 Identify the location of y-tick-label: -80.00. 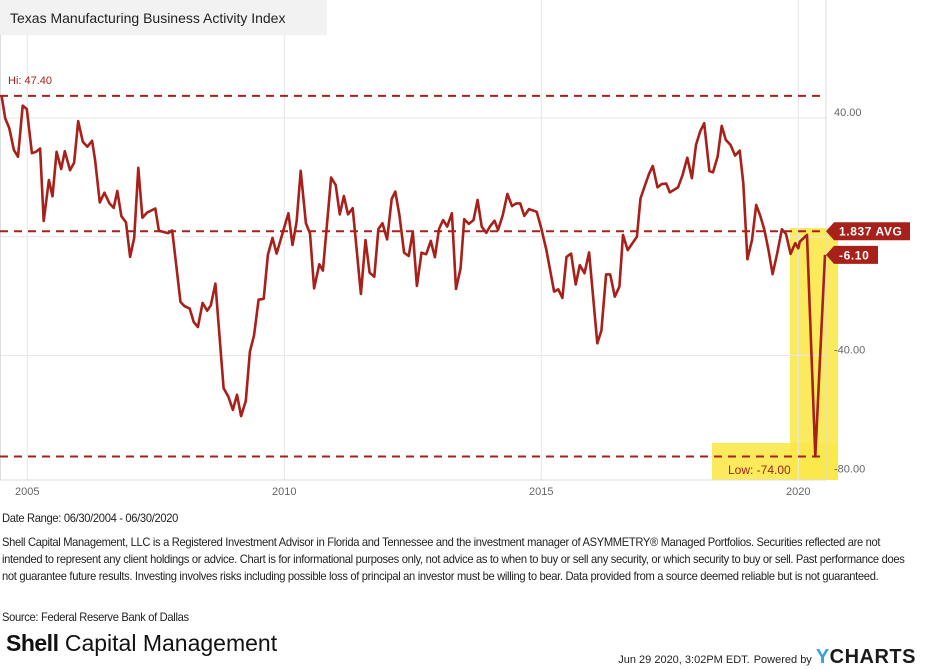
(849, 469).